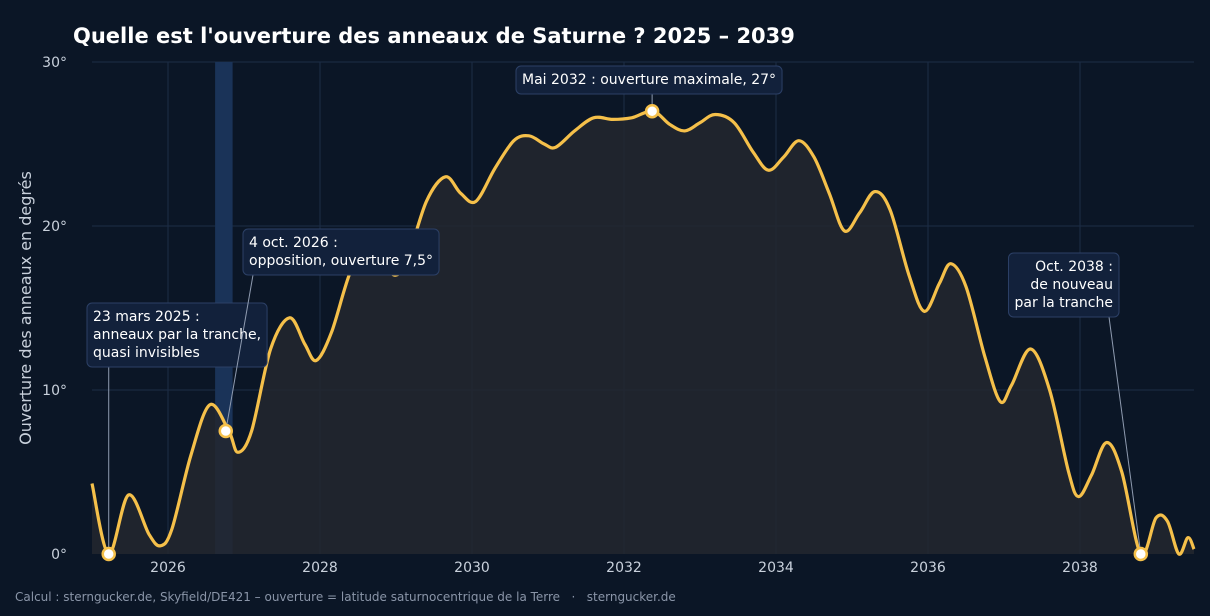 Image resolution: width=1210 pixels, height=616 pixels. Describe the element at coordinates (168, 568) in the screenshot. I see `x-tick-label: 2026` at that location.